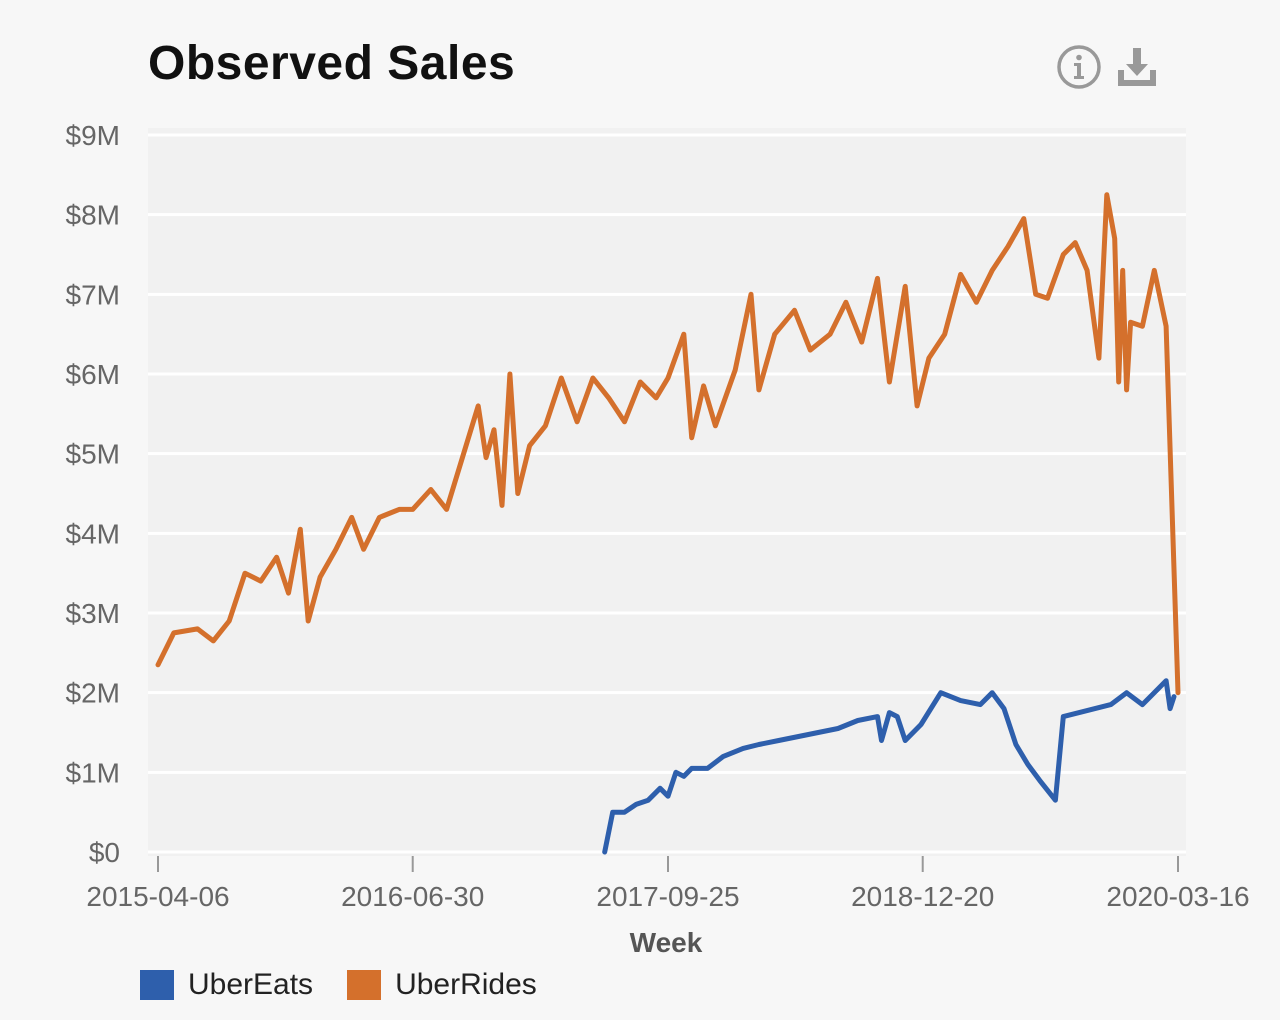 The image size is (1280, 1020). Describe the element at coordinates (93, 693) in the screenshot. I see `y-tick-label: $2M` at that location.